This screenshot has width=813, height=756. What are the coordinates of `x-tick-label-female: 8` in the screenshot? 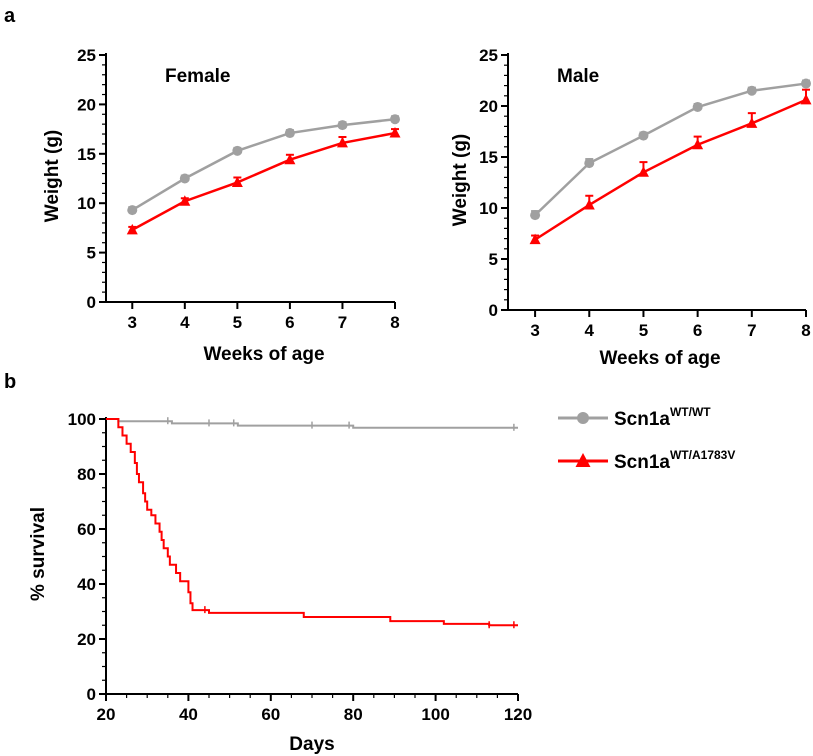 It's located at (394, 322).